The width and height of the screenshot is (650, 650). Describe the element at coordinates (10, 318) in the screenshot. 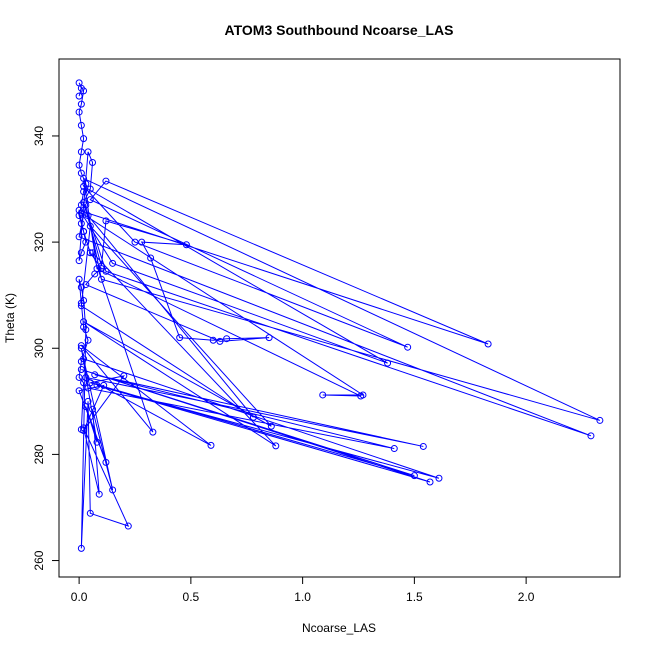

I see `y-axis-label: Theta (K)` at that location.